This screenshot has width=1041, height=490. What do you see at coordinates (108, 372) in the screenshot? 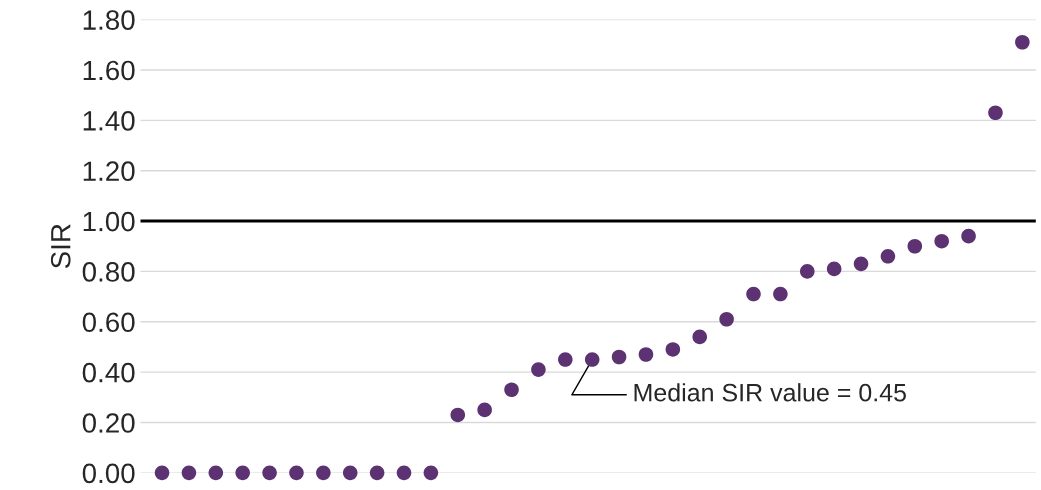
I see `y-tick-label: 0.40` at bounding box center [108, 372].